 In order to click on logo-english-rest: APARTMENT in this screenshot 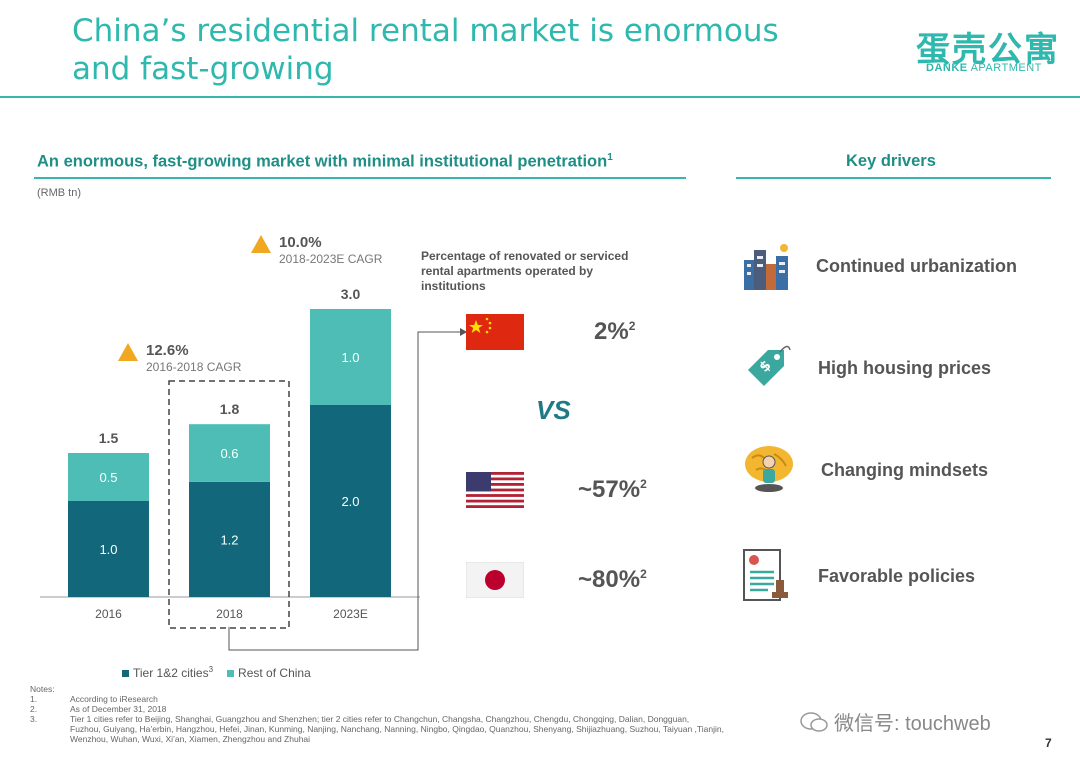, I will do `click(1004, 68)`.